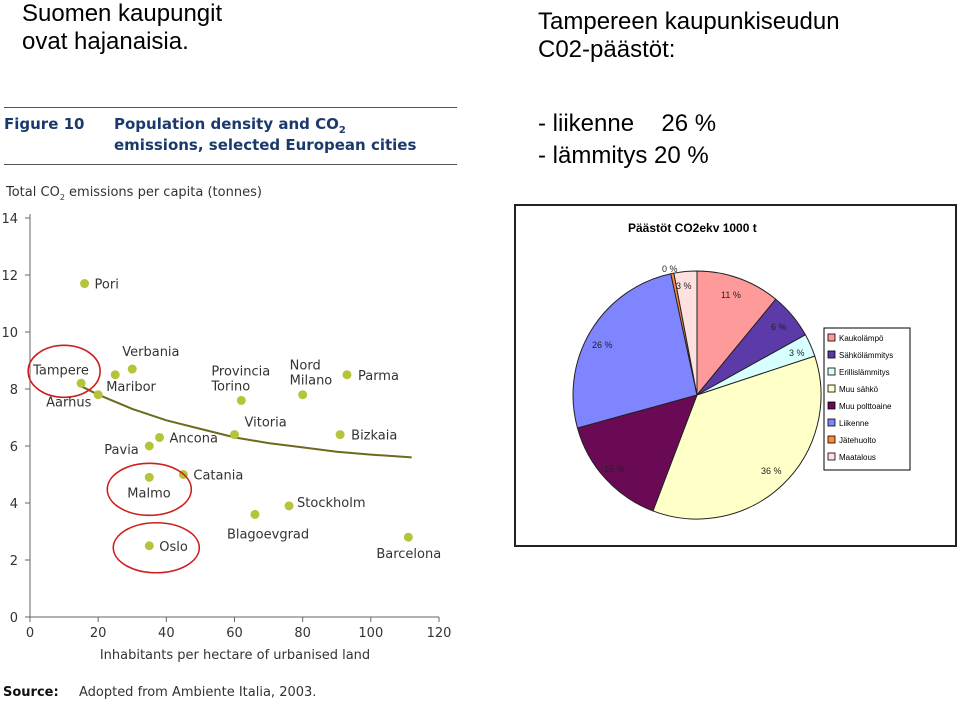  Describe the element at coordinates (857, 440) in the screenshot. I see `legend-entry: Jätehuolto` at that location.